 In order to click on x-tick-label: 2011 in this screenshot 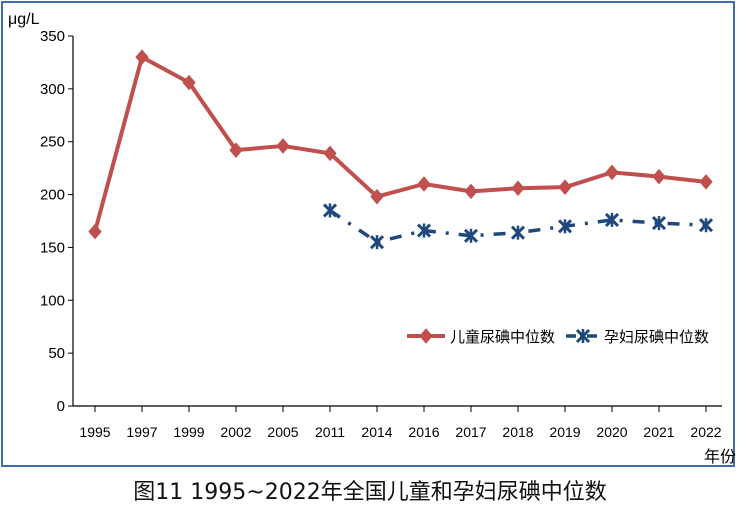, I will do `click(330, 432)`.